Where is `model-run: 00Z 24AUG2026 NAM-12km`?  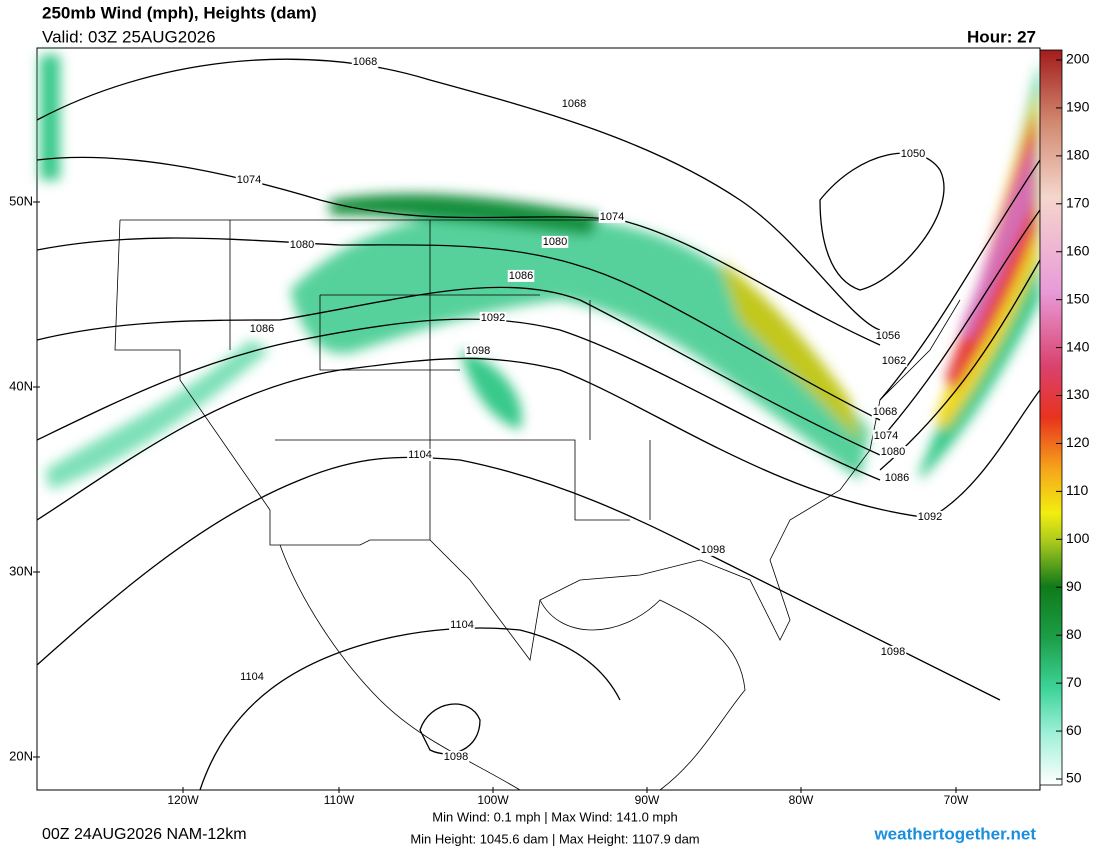 model-run: 00Z 24AUG2026 NAM-12km is located at coordinates (144, 834).